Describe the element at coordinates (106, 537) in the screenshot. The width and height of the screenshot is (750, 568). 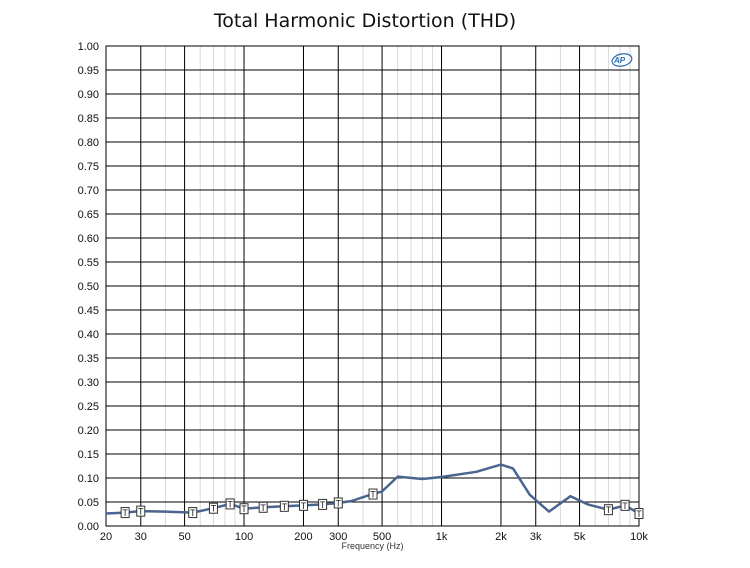
I see `x-tick-label: 20` at that location.